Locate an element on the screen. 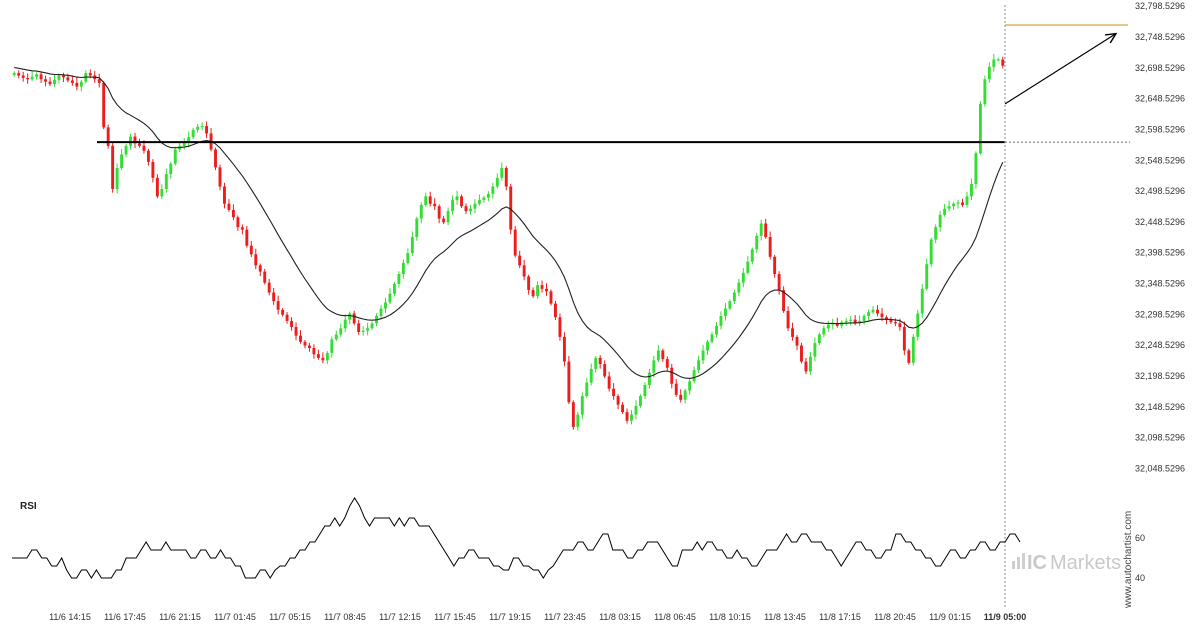 The width and height of the screenshot is (1200, 630). price-tick-label: 32,398.5296 is located at coordinates (1160, 253).